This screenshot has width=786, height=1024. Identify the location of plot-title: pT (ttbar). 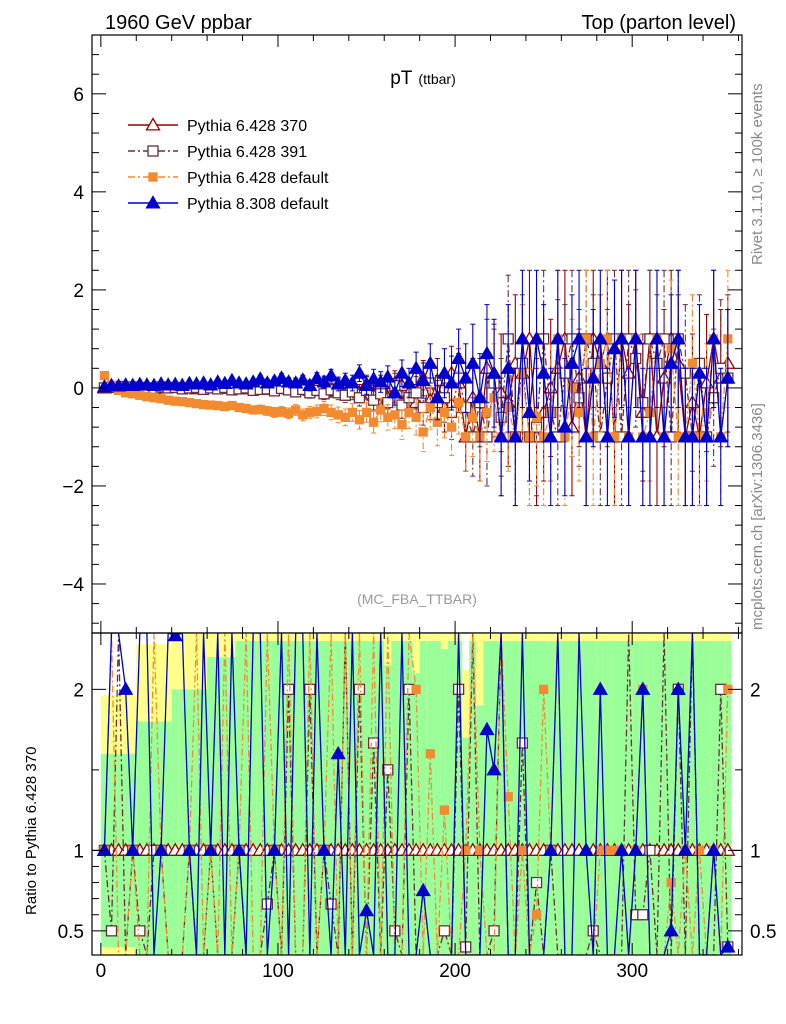
(423, 78).